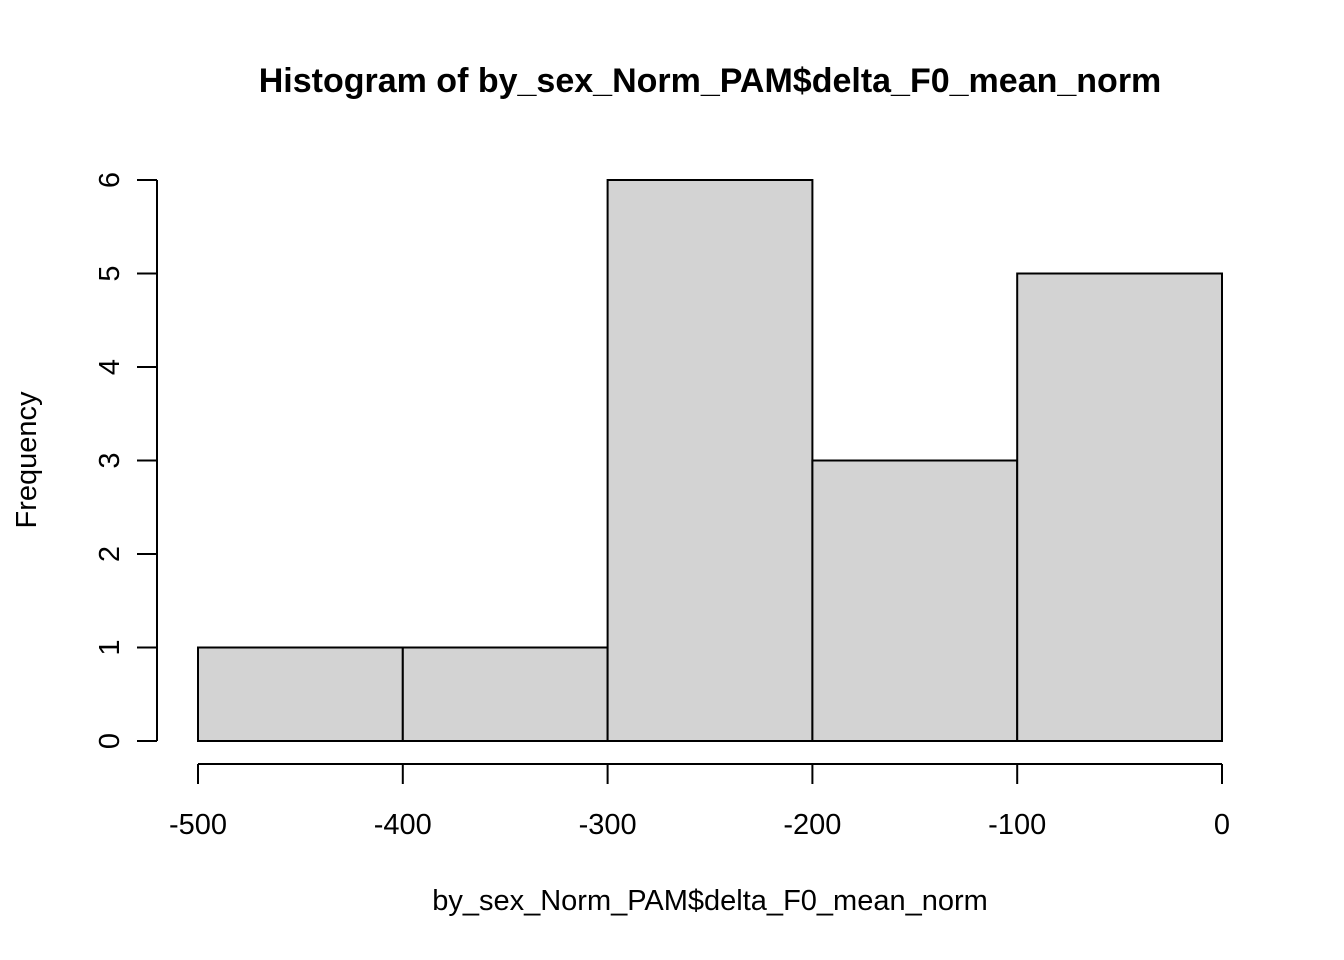  What do you see at coordinates (1222, 825) in the screenshot?
I see `x-tick-label: 0` at bounding box center [1222, 825].